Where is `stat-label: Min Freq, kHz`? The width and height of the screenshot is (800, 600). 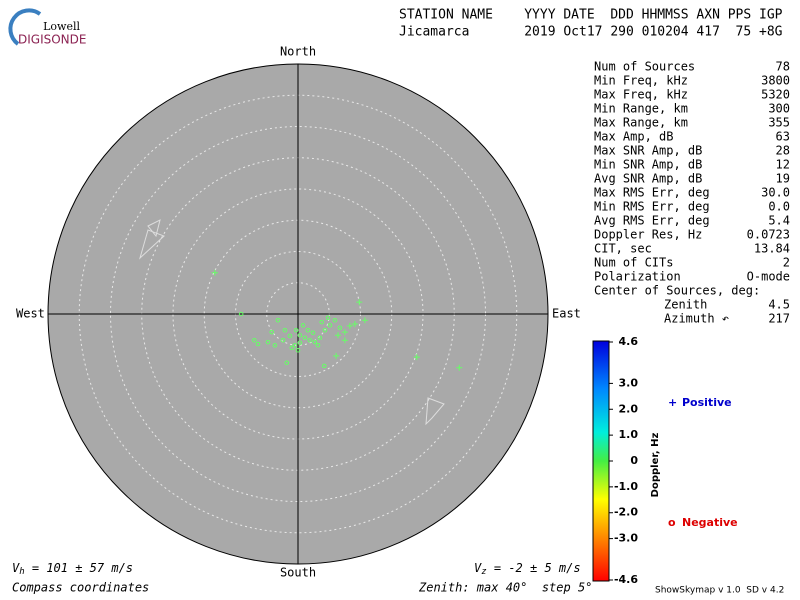 stat-label: Min Freq, kHz is located at coordinates (641, 81).